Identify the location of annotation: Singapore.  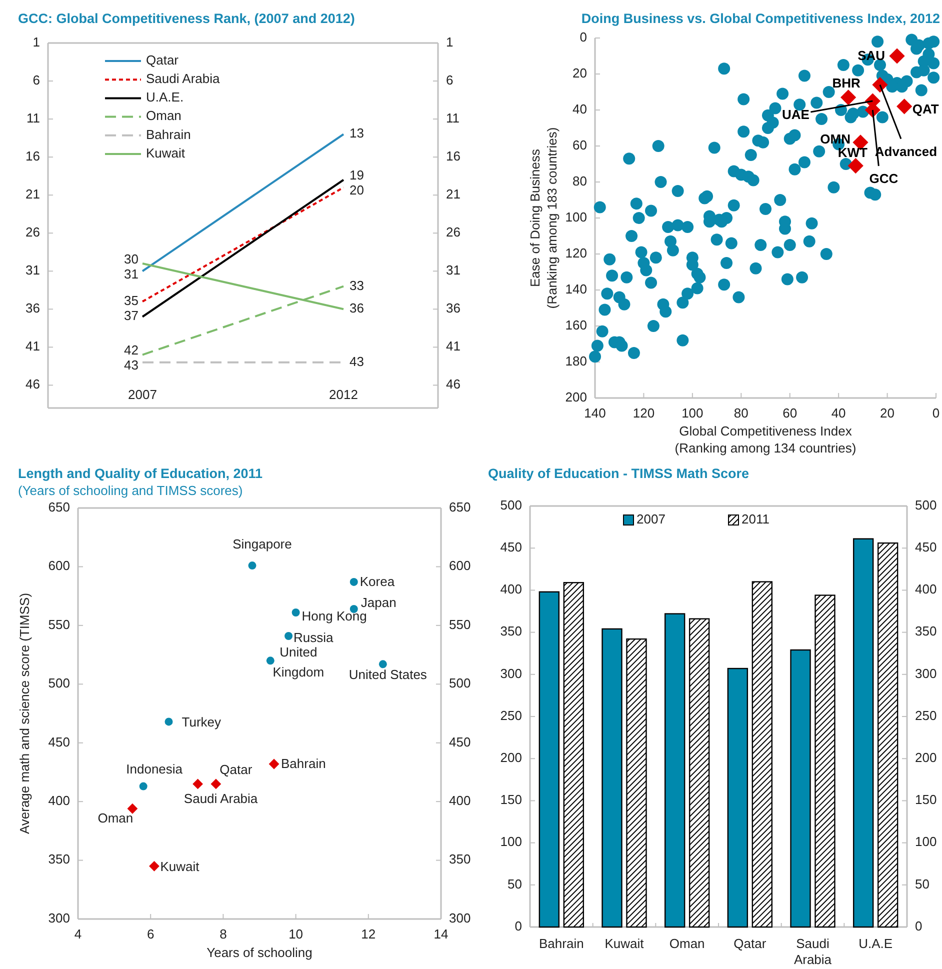
(262, 544).